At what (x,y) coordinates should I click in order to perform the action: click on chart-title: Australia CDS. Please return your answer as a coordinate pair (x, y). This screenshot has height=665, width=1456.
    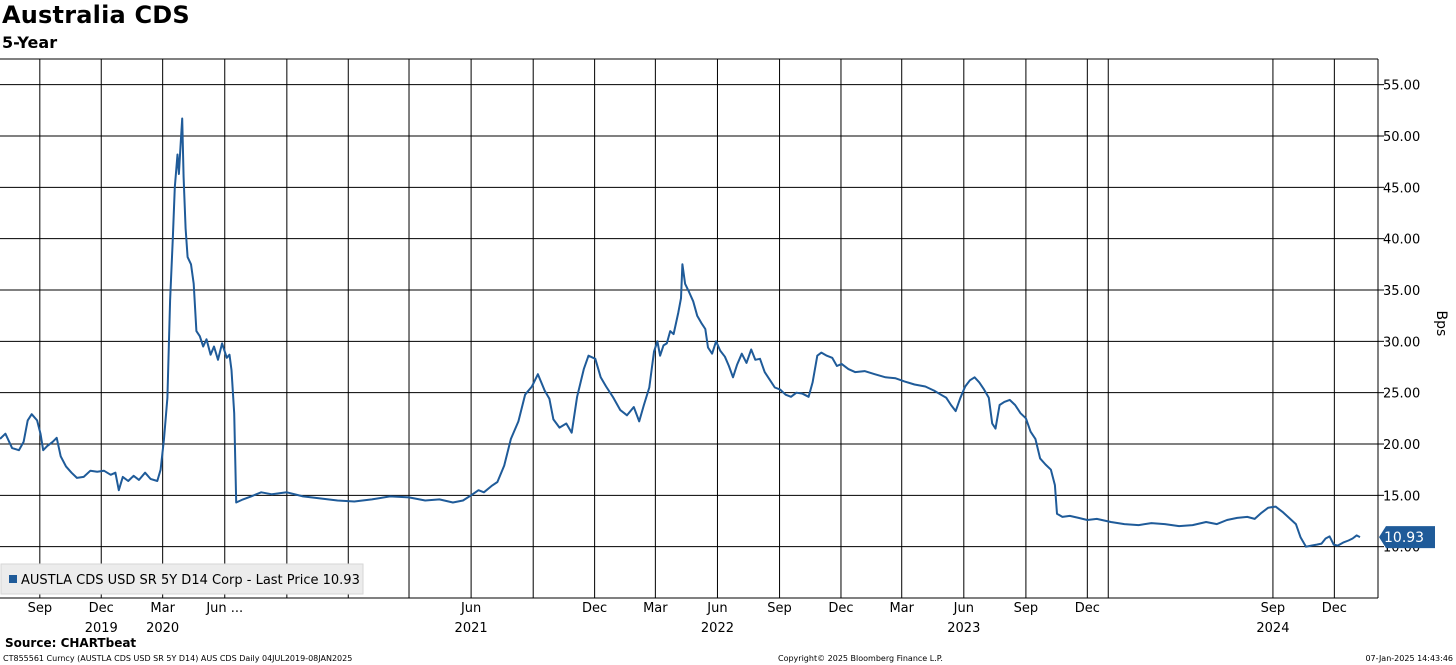
    Looking at the image, I should click on (96, 15).